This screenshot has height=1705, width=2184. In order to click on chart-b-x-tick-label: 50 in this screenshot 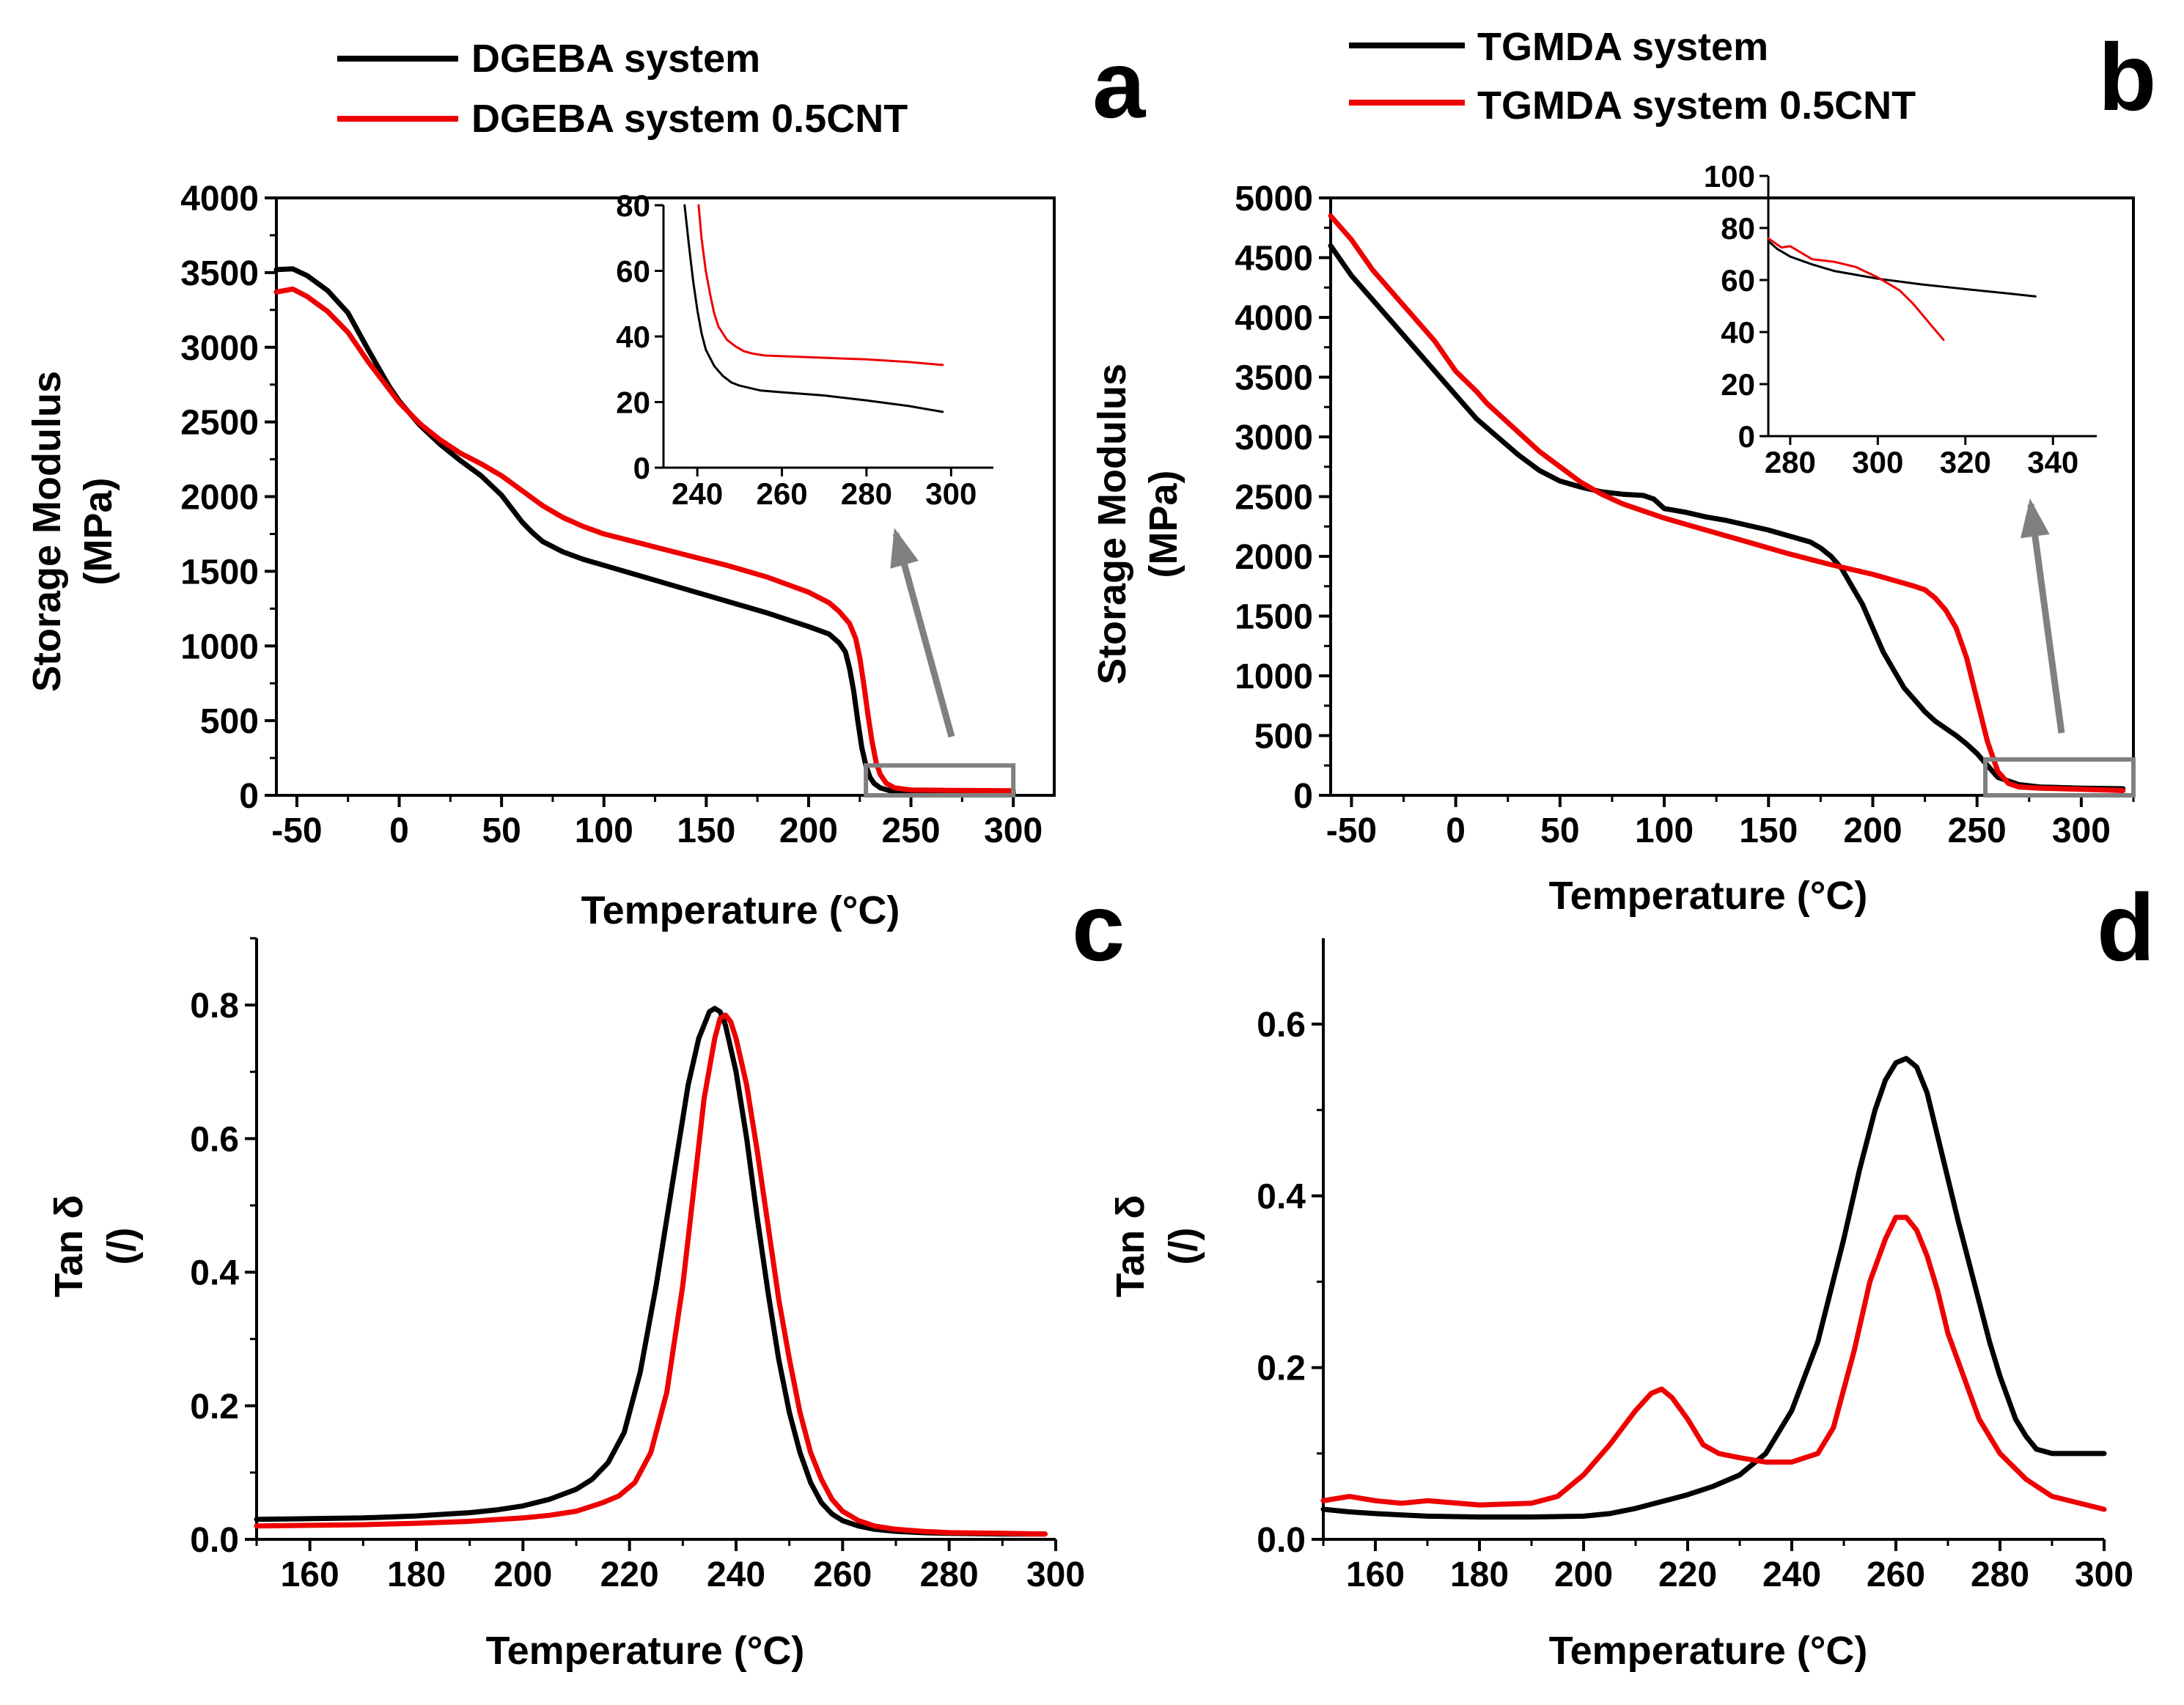, I will do `click(1559, 830)`.